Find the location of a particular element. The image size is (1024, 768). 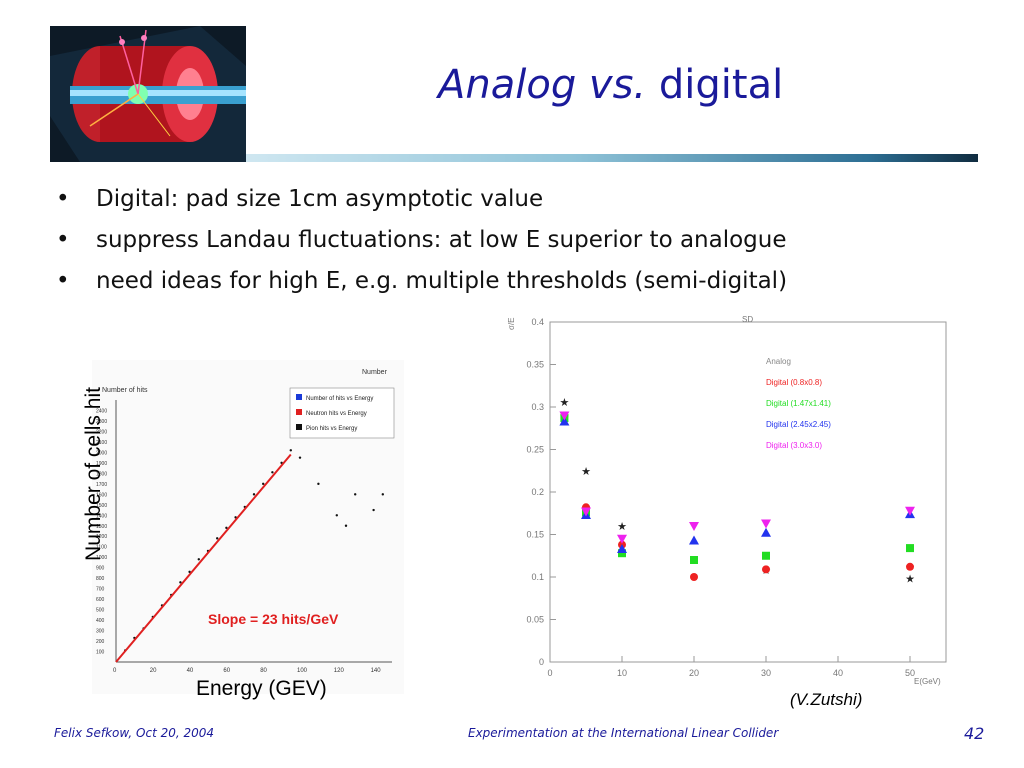

y-tick-label: 500 is located at coordinates (100, 611).